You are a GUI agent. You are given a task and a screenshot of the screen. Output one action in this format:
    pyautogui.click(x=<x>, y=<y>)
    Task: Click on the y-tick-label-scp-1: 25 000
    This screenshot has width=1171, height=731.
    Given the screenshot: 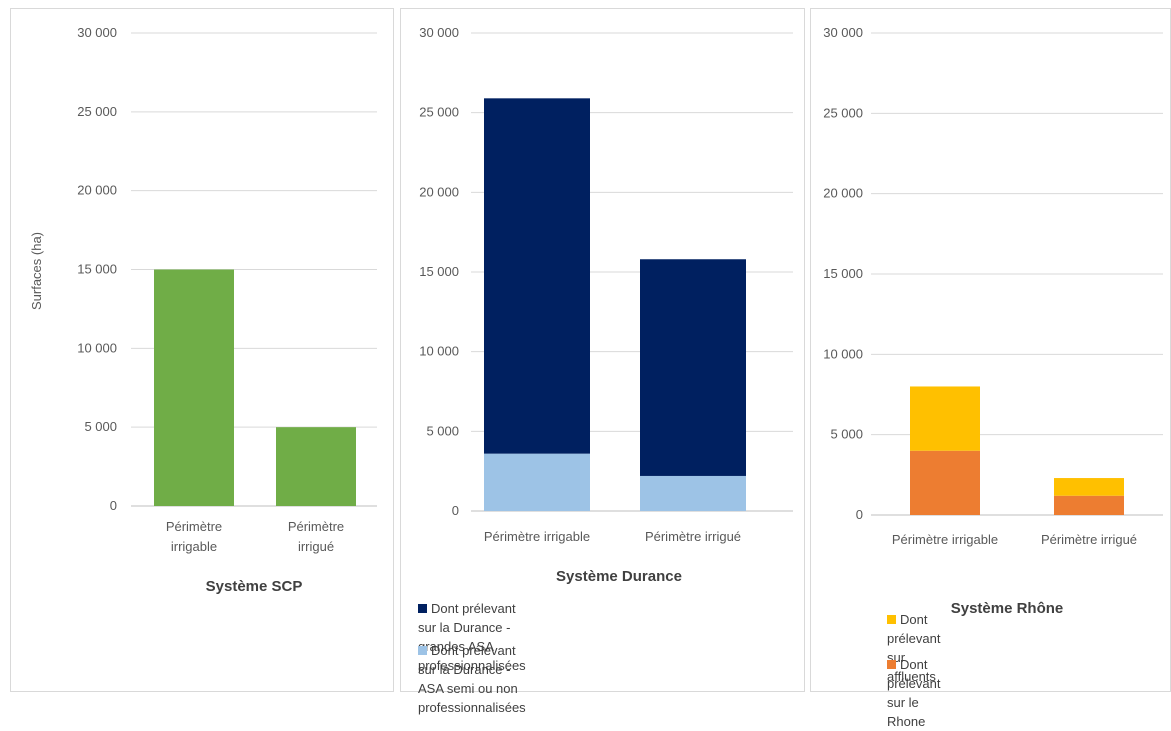 What is the action you would take?
    pyautogui.click(x=97, y=111)
    